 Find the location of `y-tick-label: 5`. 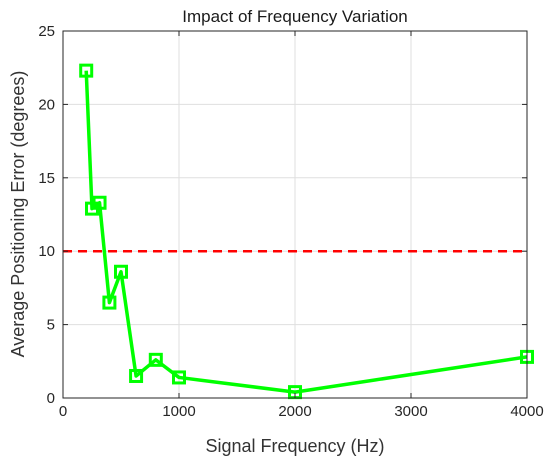

y-tick-label: 5 is located at coordinates (51, 325).